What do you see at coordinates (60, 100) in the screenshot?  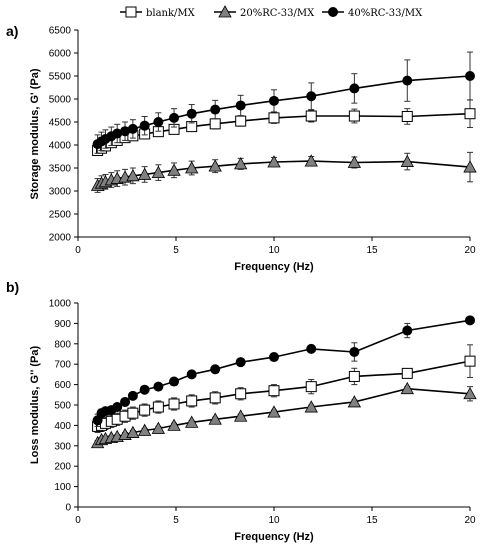 I see `y-tick-label: 5000` at bounding box center [60, 100].